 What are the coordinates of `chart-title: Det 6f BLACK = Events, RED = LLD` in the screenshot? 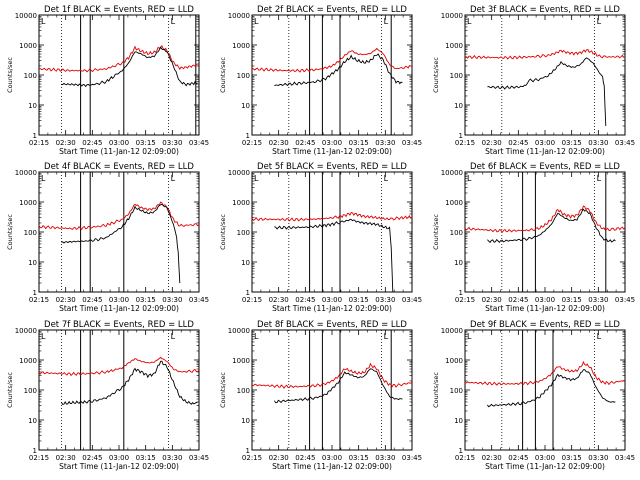 It's located at (545, 167).